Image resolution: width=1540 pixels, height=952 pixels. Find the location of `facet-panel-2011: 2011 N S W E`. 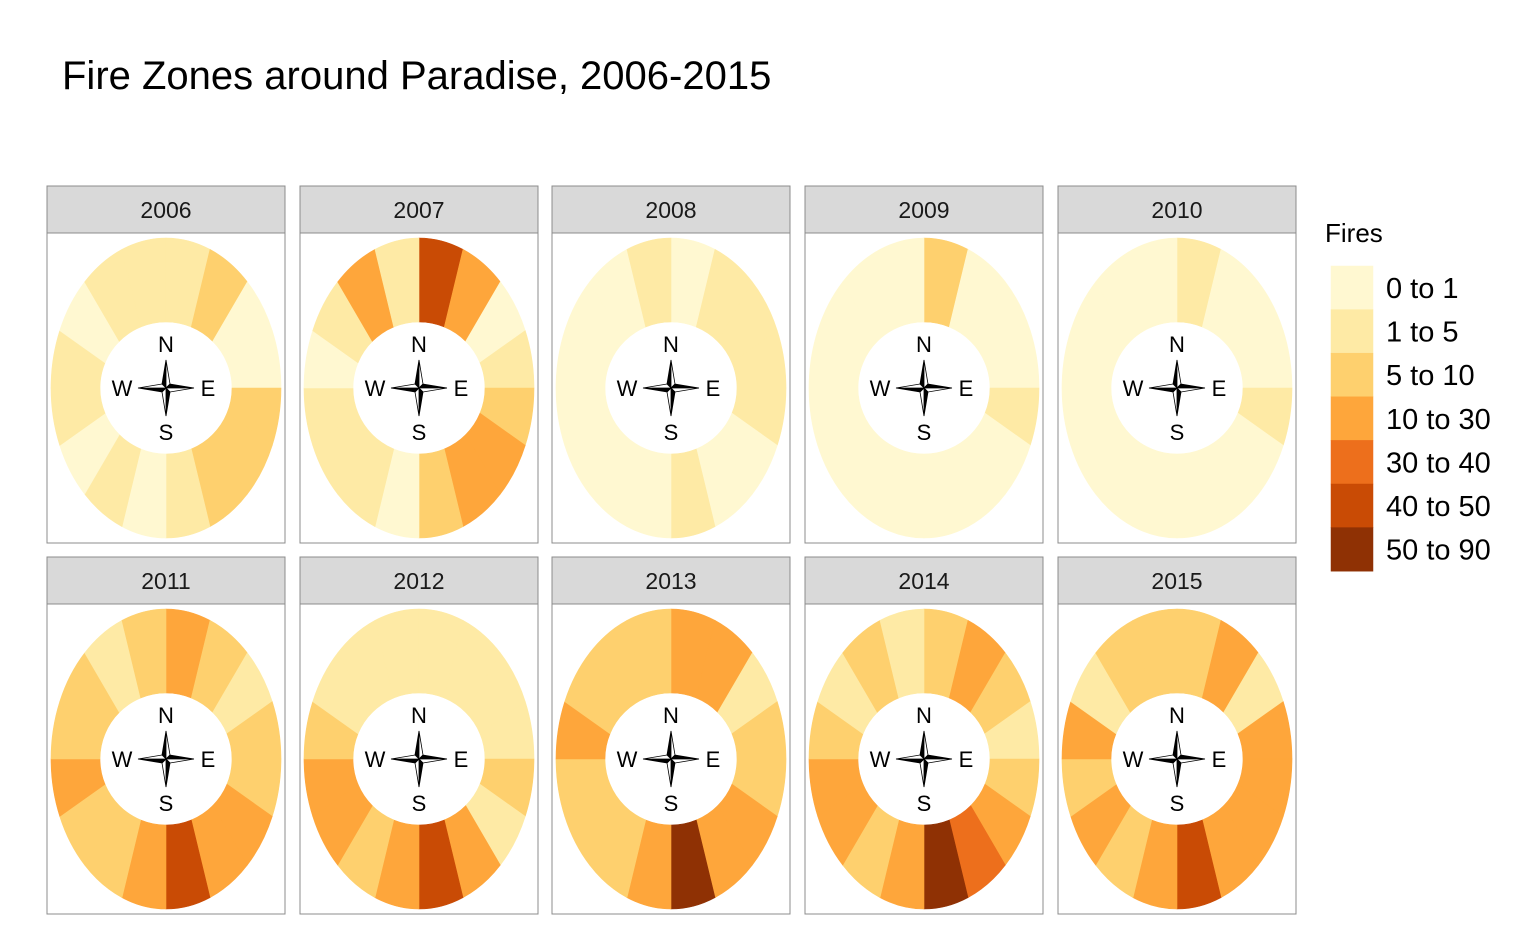

facet-panel-2011: 2011 N S W E is located at coordinates (166, 735).